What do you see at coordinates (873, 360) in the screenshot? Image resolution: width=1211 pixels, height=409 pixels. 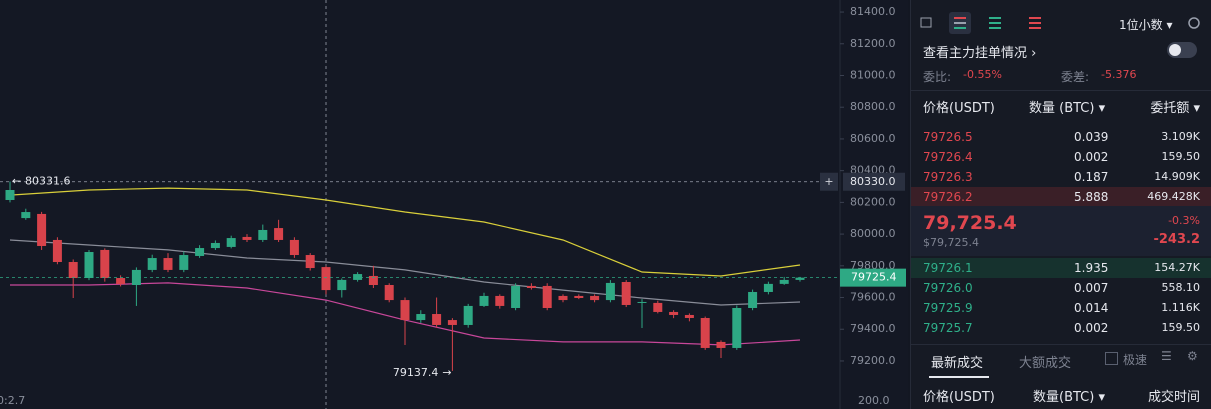 I see `y-tick-label: 79200.0` at bounding box center [873, 360].